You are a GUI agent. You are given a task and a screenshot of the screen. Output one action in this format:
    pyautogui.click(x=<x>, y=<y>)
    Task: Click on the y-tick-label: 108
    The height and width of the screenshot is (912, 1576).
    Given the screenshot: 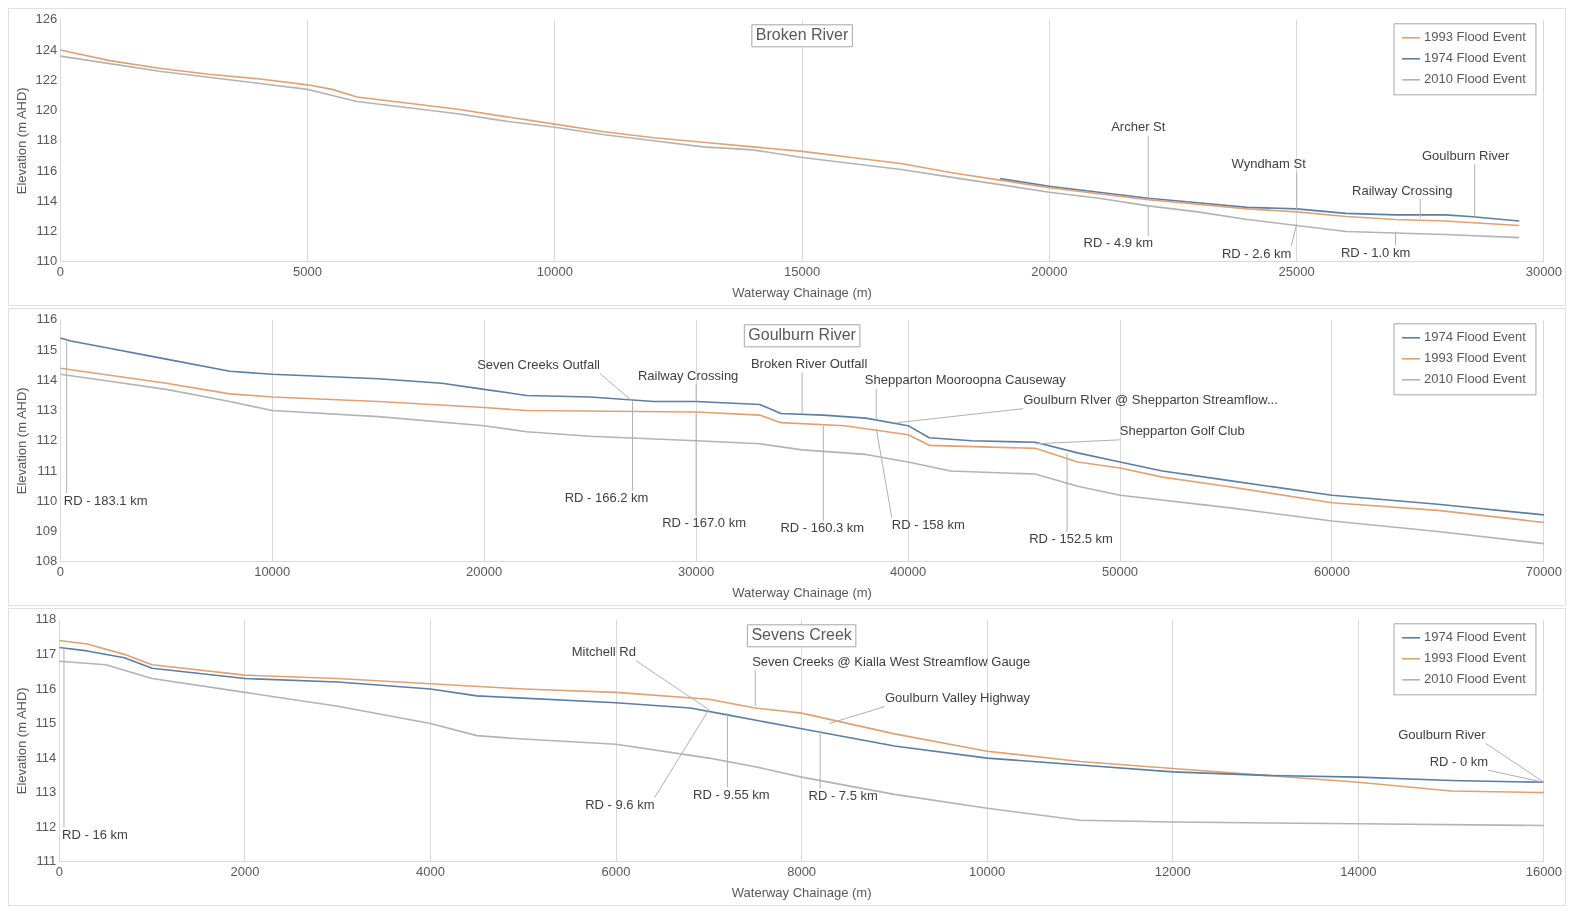 What is the action you would take?
    pyautogui.click(x=46, y=561)
    